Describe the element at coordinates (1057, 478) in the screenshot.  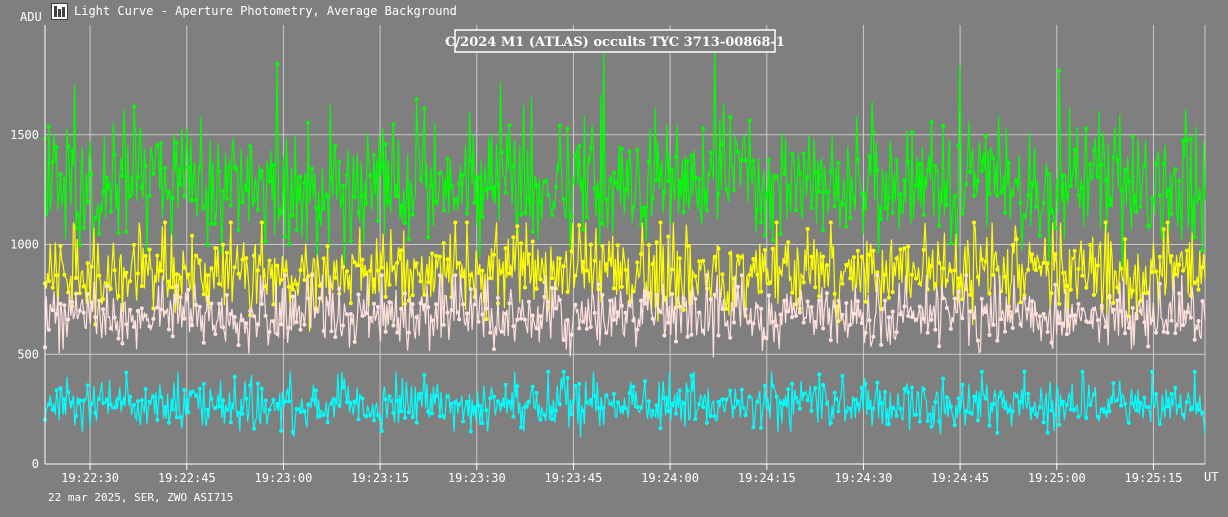
I see `x-tick-label: 19:25:00` at that location.